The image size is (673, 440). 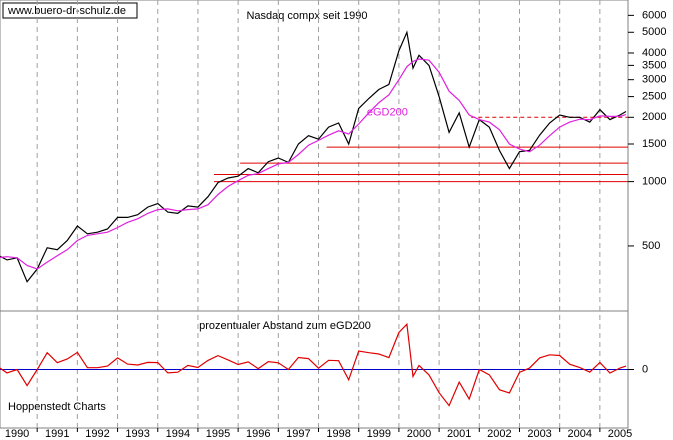 What do you see at coordinates (459, 434) in the screenshot?
I see `x-tick-label: 2001` at bounding box center [459, 434].